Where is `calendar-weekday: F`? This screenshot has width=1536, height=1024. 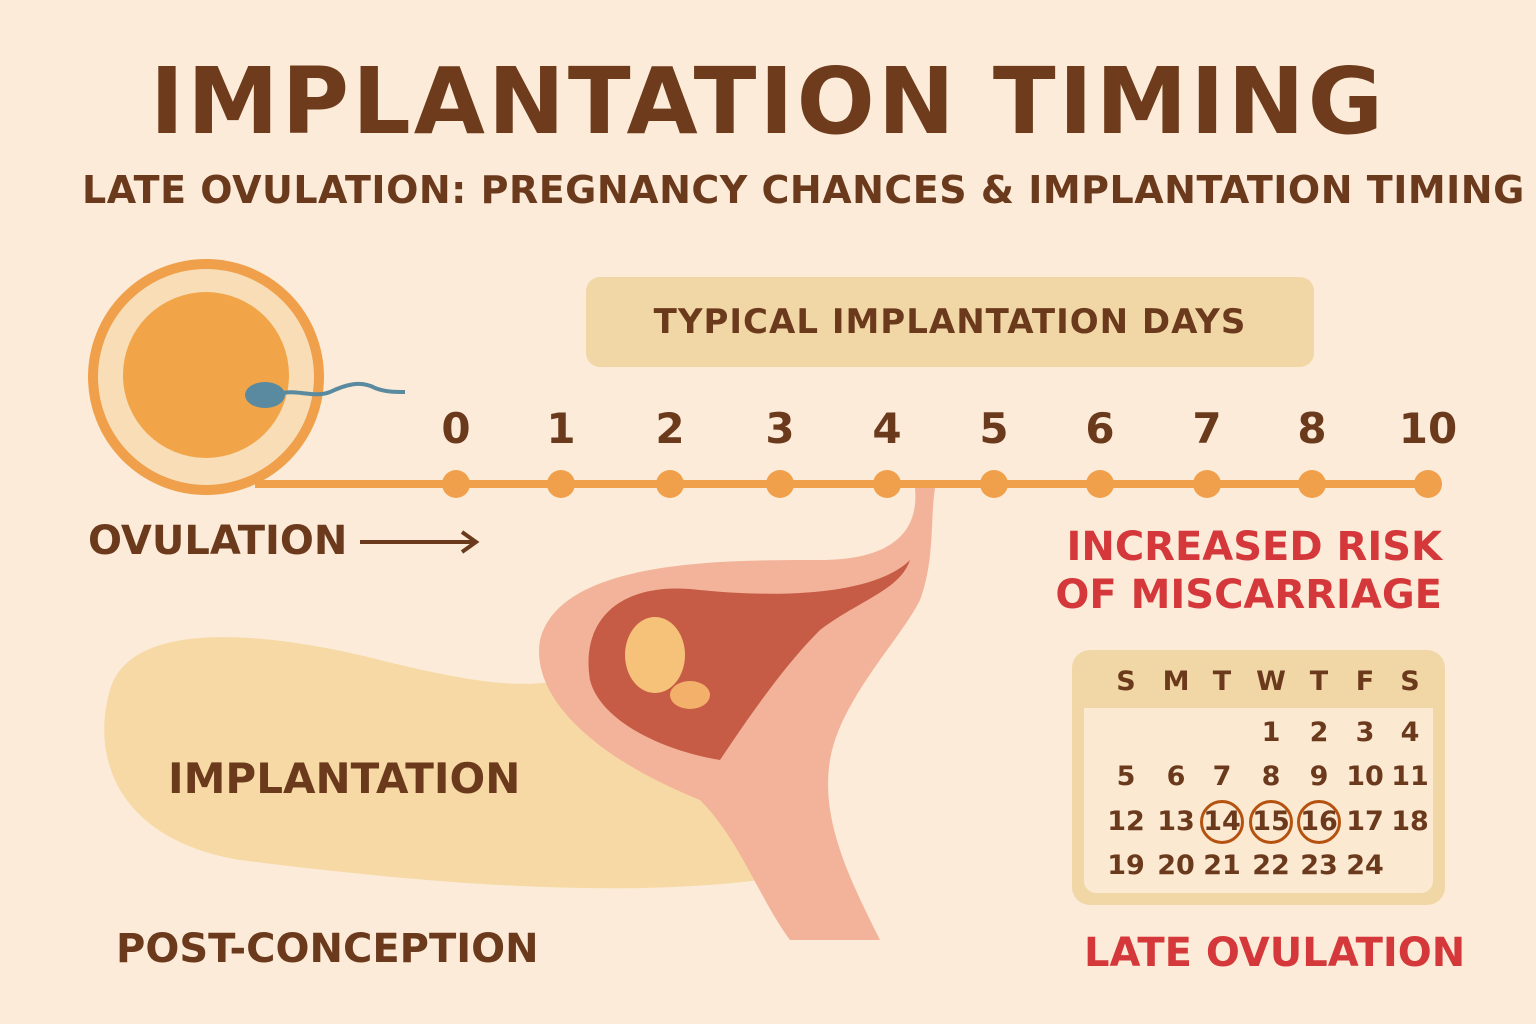
calendar-weekday: F is located at coordinates (1365, 681).